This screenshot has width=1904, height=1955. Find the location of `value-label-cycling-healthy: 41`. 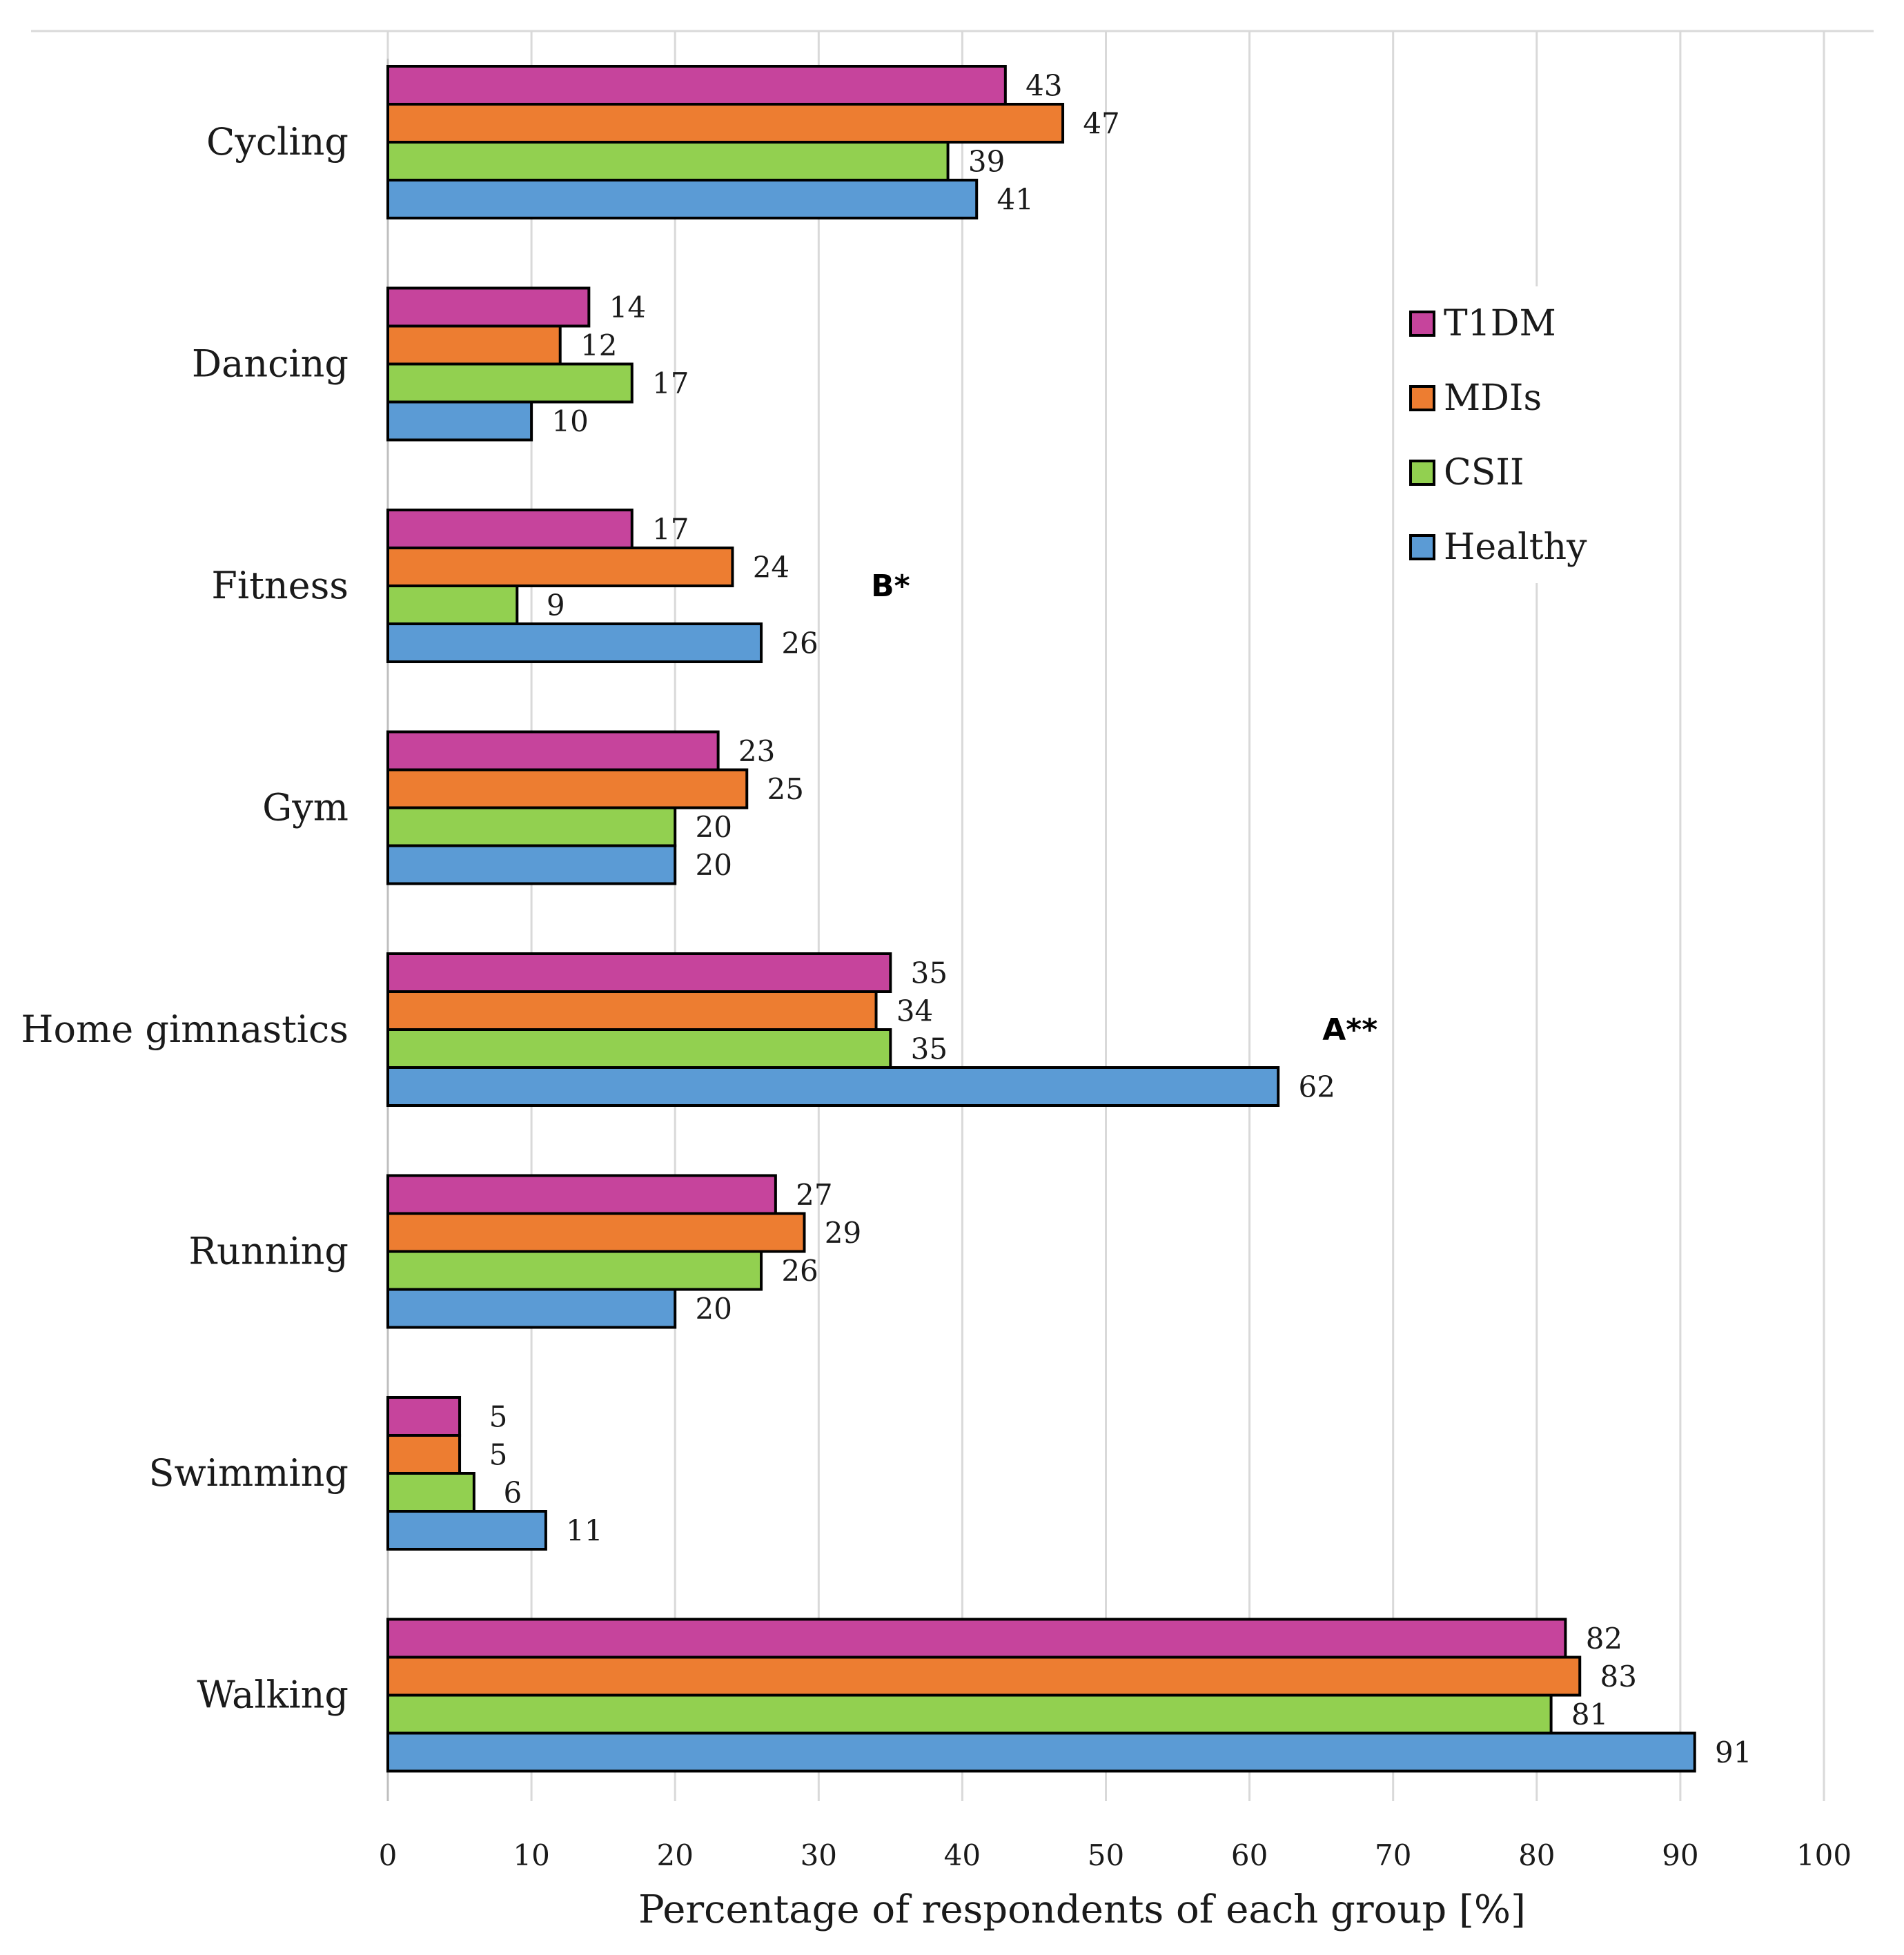

value-label-cycling-healthy: 41 is located at coordinates (1015, 200).